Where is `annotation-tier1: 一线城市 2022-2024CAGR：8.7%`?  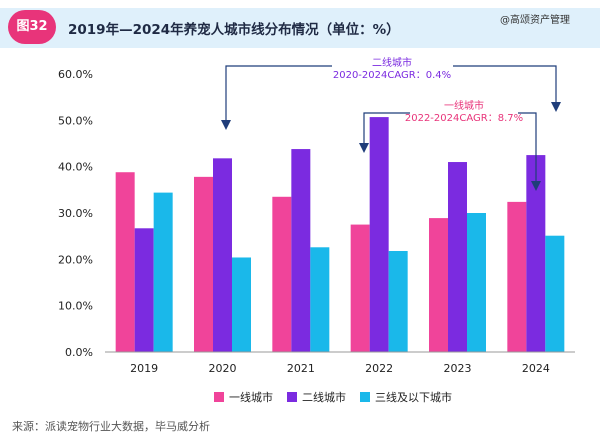
annotation-tier1: 一线城市 2022-2024CAGR：8.7% is located at coordinates (450, 145).